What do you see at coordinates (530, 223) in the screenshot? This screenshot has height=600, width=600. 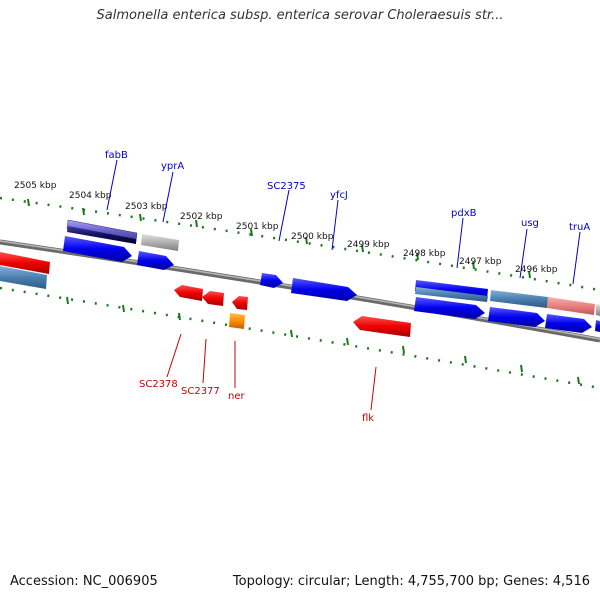 I see `gene-label-usg: usg` at bounding box center [530, 223].